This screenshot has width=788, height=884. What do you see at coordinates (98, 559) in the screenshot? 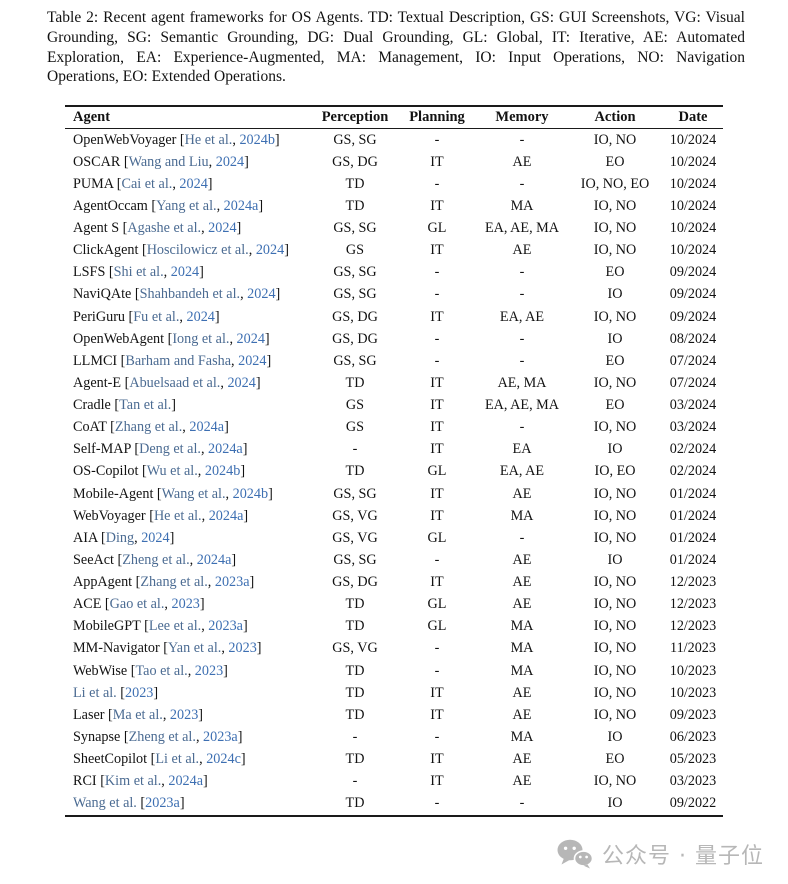
I see `agent-name-text: SeeAct [` at bounding box center [98, 559].